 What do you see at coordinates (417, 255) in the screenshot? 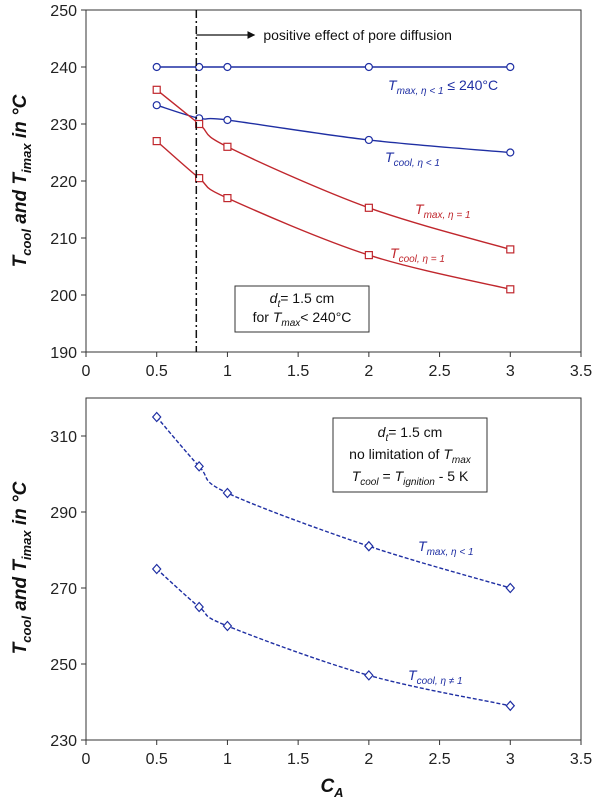
I see `top-series-label-3: Tcool, η = 1` at bounding box center [417, 255].